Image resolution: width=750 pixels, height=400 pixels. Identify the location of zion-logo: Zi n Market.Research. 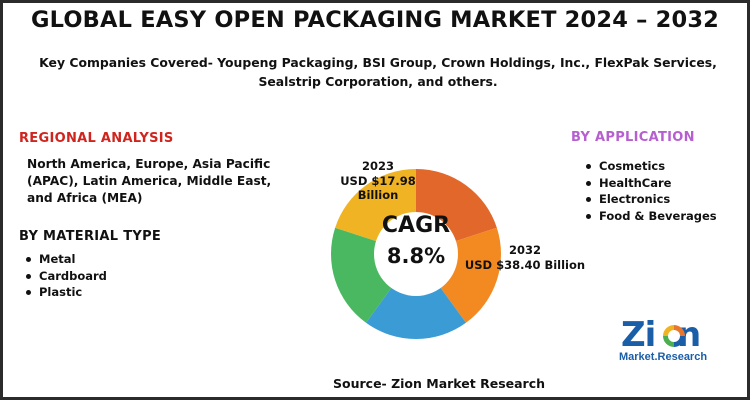
(665, 341).